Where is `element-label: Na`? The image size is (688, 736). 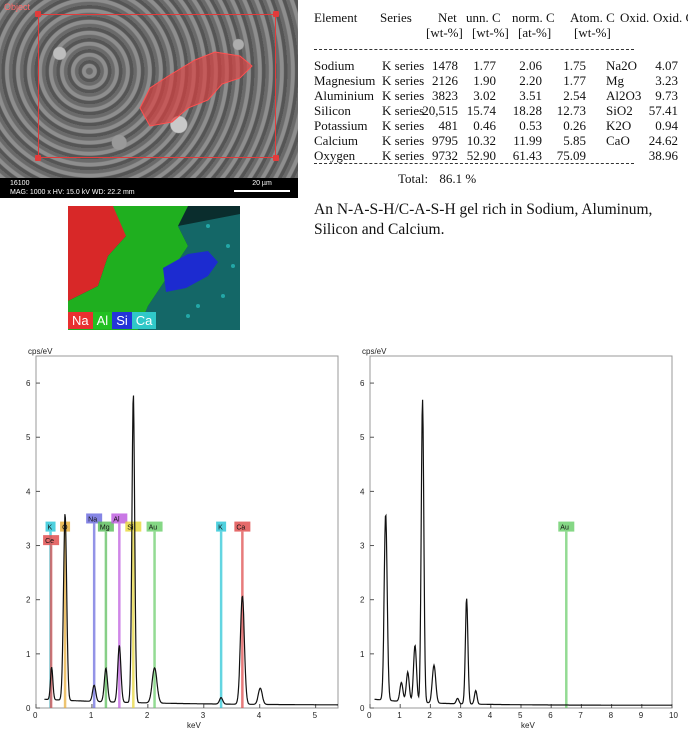
element-label: Na is located at coordinates (92, 519).